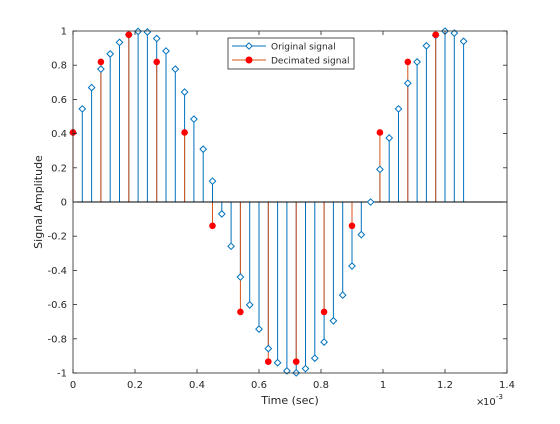 The image size is (560, 424). I want to click on x-tick-label: 0.8, so click(321, 385).